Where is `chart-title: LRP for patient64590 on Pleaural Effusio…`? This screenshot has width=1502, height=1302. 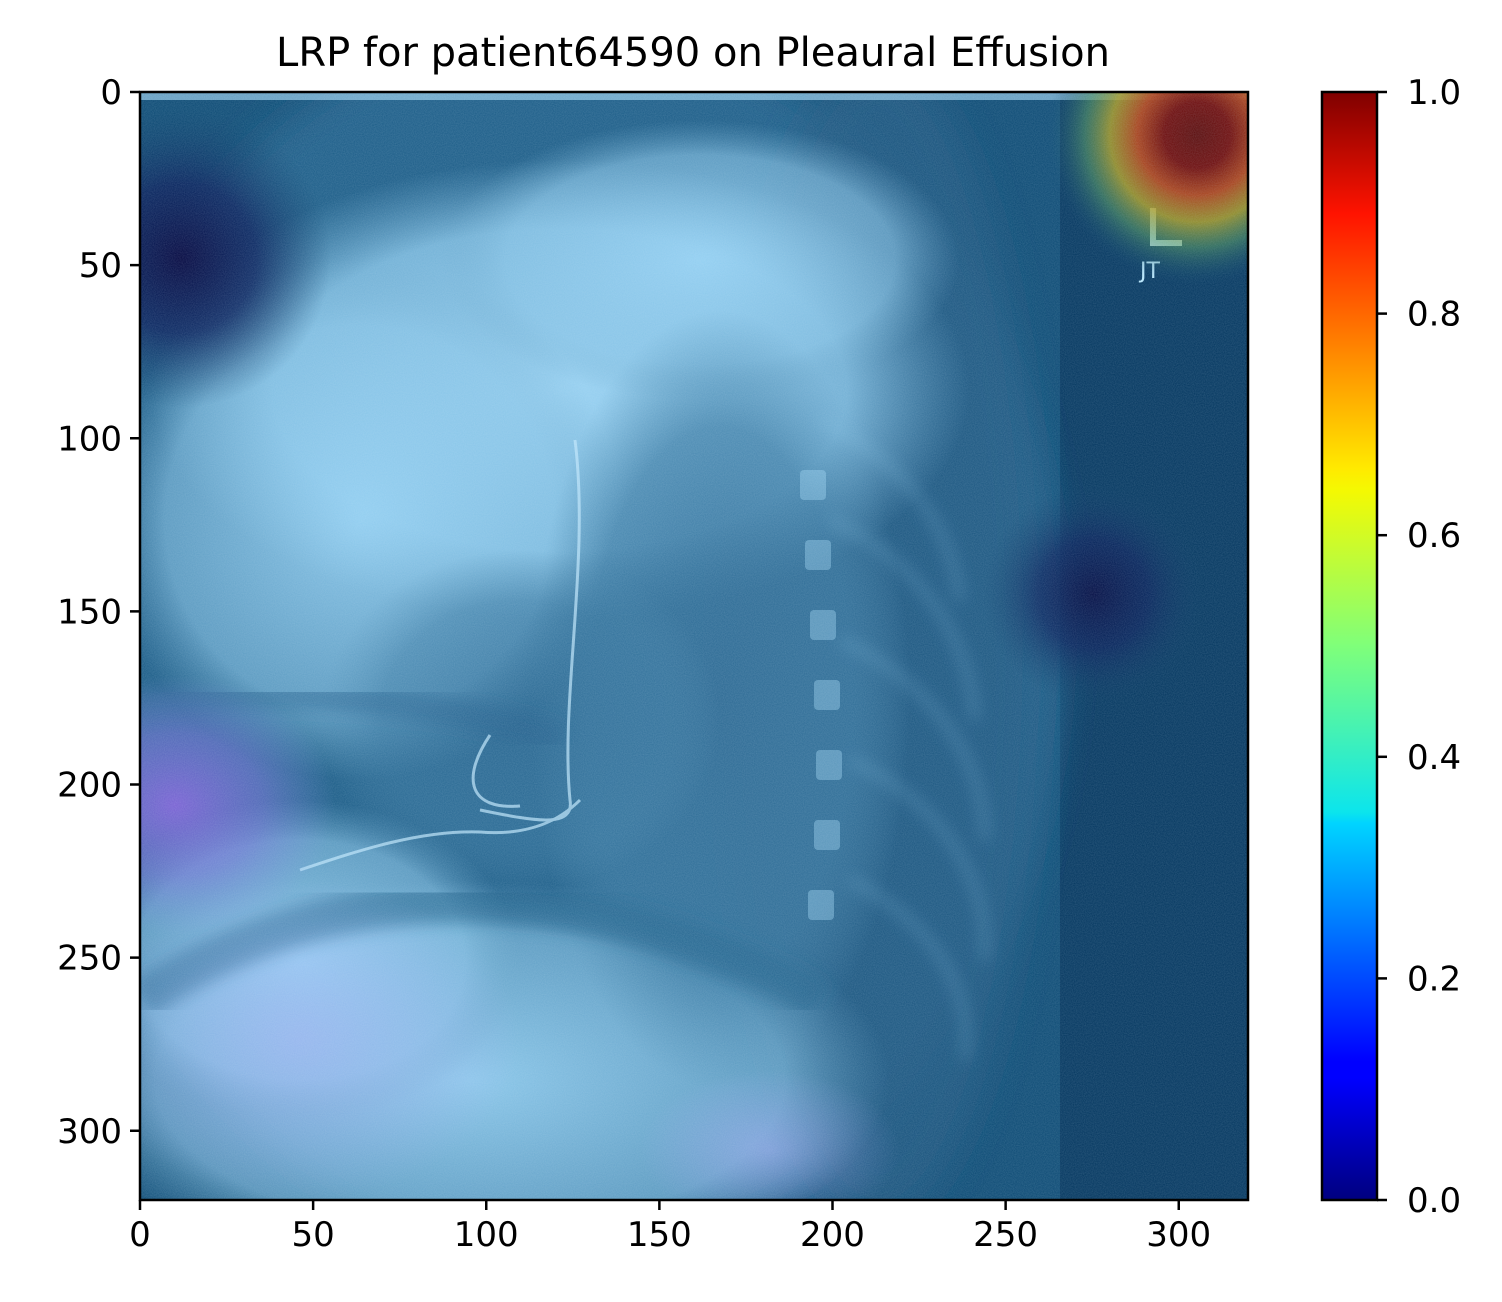 chart-title: LRP for patient64590 on Pleaural Effusio… is located at coordinates (693, 53).